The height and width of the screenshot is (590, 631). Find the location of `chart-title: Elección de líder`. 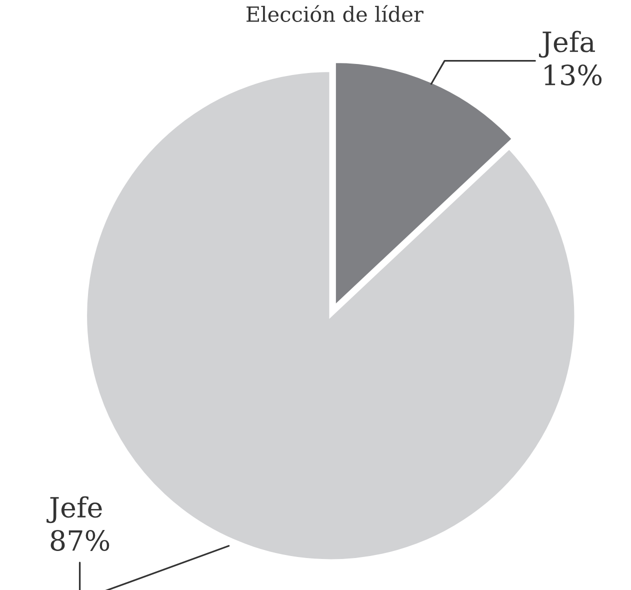

chart-title: Elección de líder is located at coordinates (335, 13).